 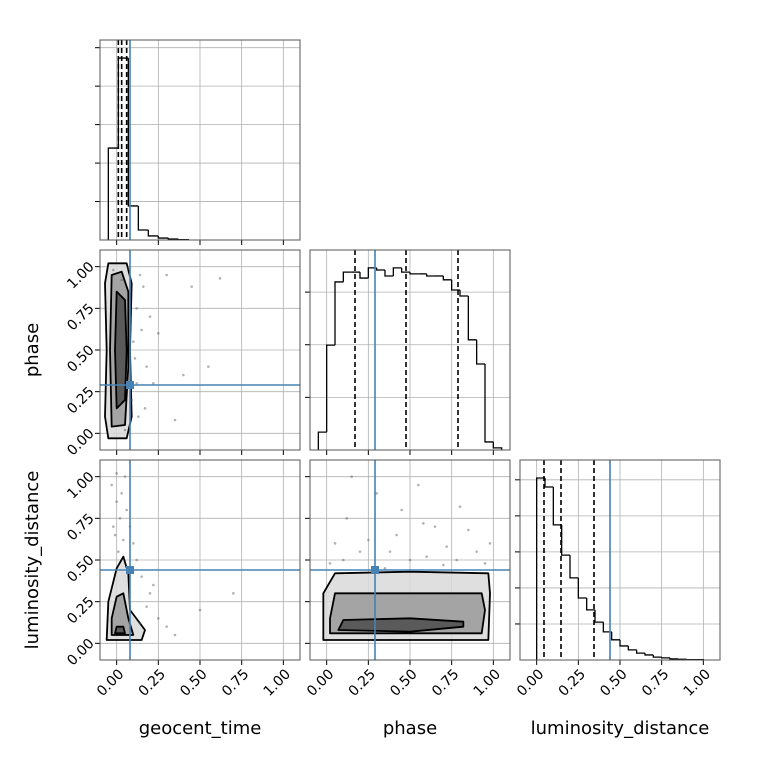 I want to click on panel: 0.00 0.25 0.50 0.75 1.00 luminosity_distance, so click(x=617, y=599).